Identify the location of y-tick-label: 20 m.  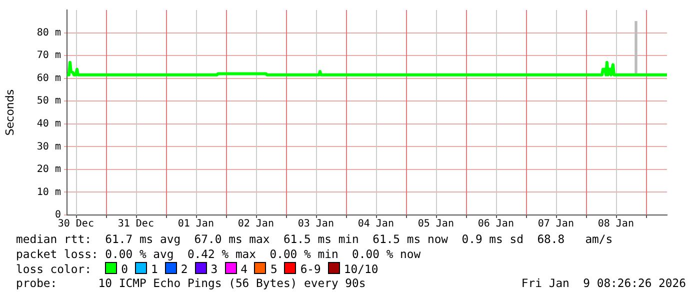
(48, 170).